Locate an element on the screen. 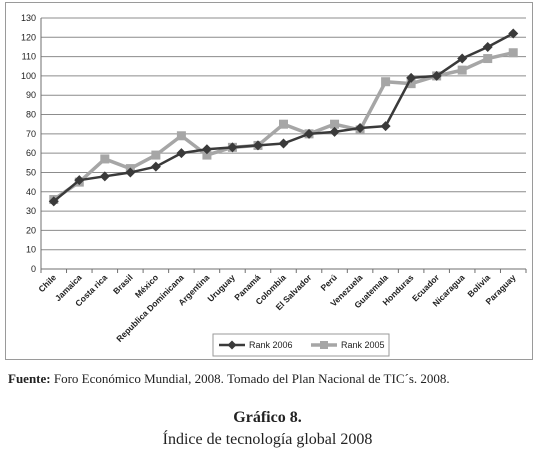 This screenshot has width=535, height=458. y-tick-label: 90 is located at coordinates (31, 95).